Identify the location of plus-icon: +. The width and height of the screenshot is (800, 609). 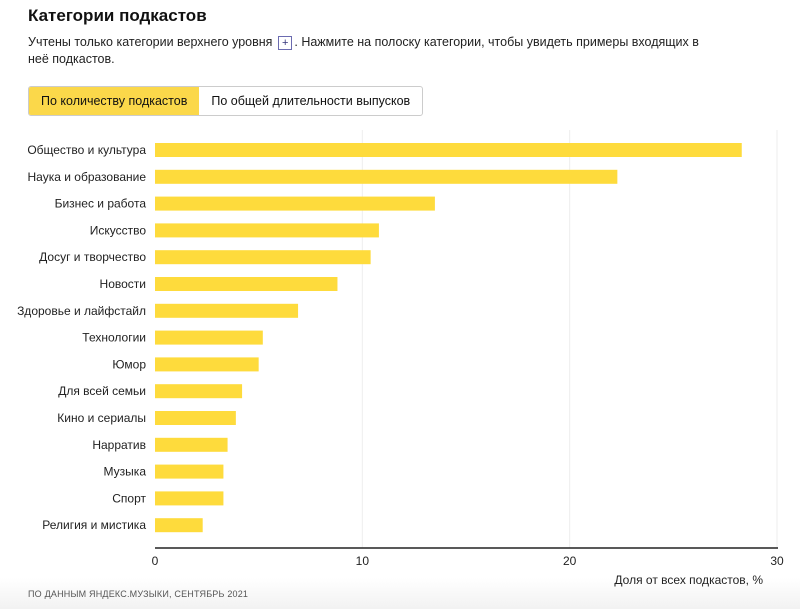
(285, 43).